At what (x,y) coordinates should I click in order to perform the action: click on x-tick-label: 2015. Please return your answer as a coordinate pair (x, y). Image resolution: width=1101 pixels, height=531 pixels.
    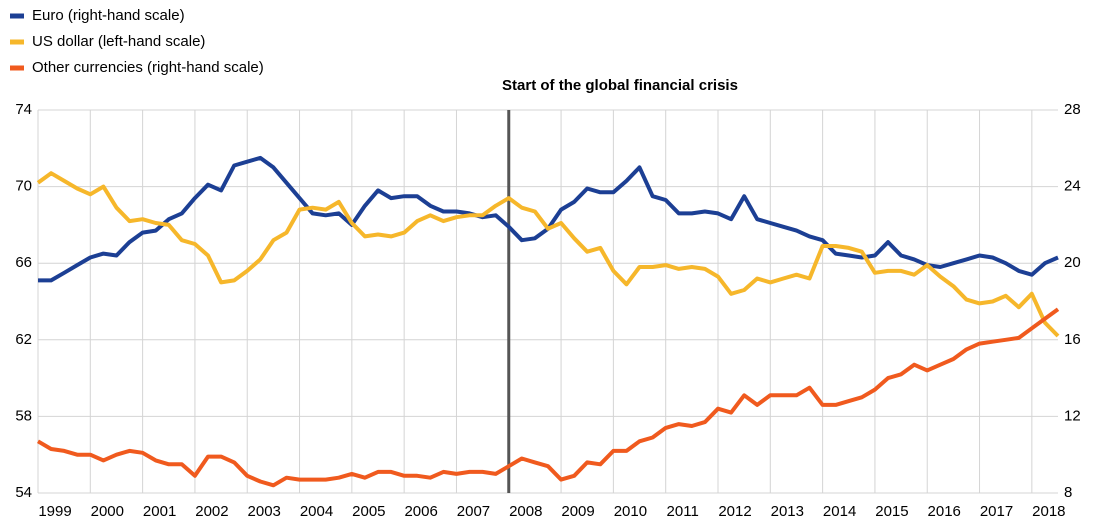
    Looking at the image, I should click on (891, 511).